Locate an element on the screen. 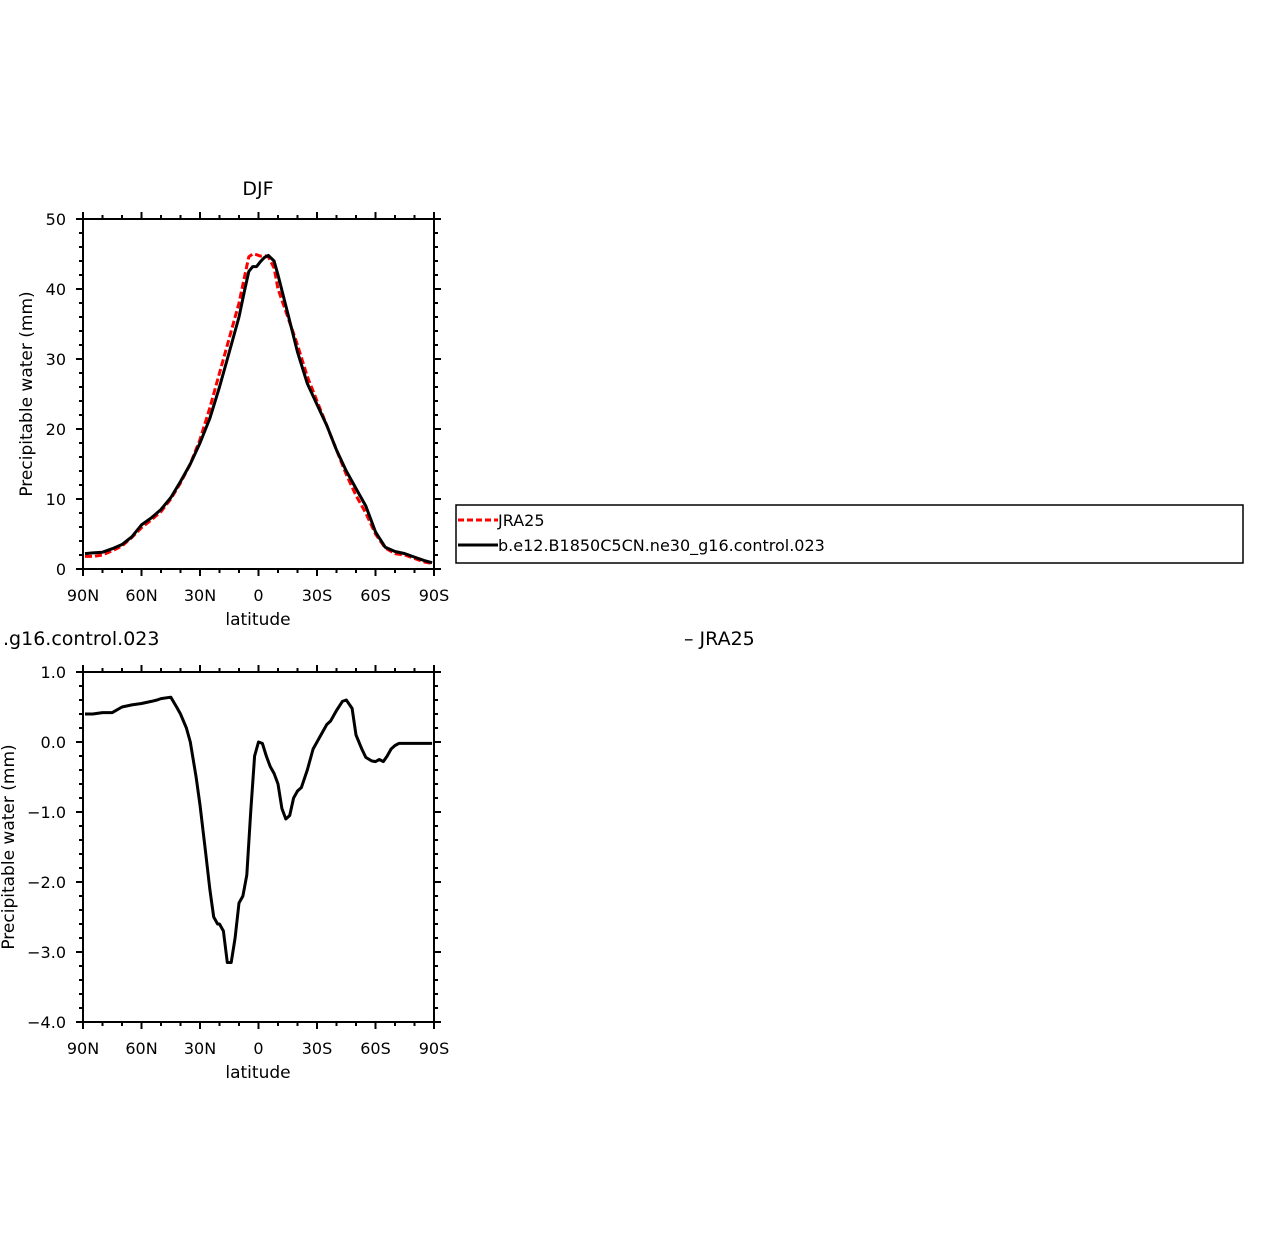 The height and width of the screenshot is (1258, 1261). y-tick-label: −3.0 is located at coordinates (46, 952).